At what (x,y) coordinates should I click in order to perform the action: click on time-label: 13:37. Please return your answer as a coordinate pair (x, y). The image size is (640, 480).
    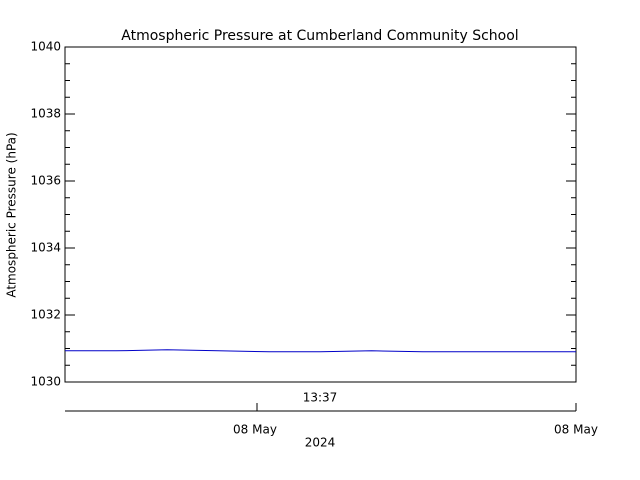
    Looking at the image, I should click on (320, 398).